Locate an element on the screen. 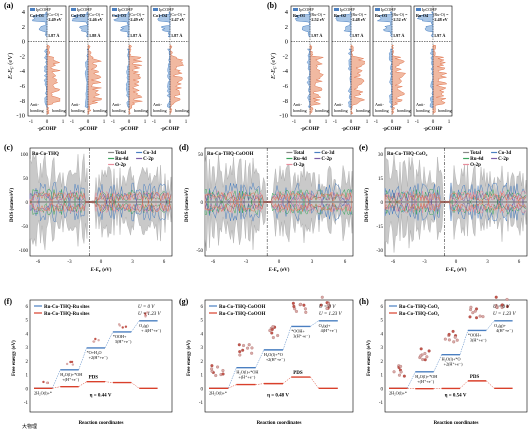  dos-legend-label: Ru-4d is located at coordinates (122, 159).